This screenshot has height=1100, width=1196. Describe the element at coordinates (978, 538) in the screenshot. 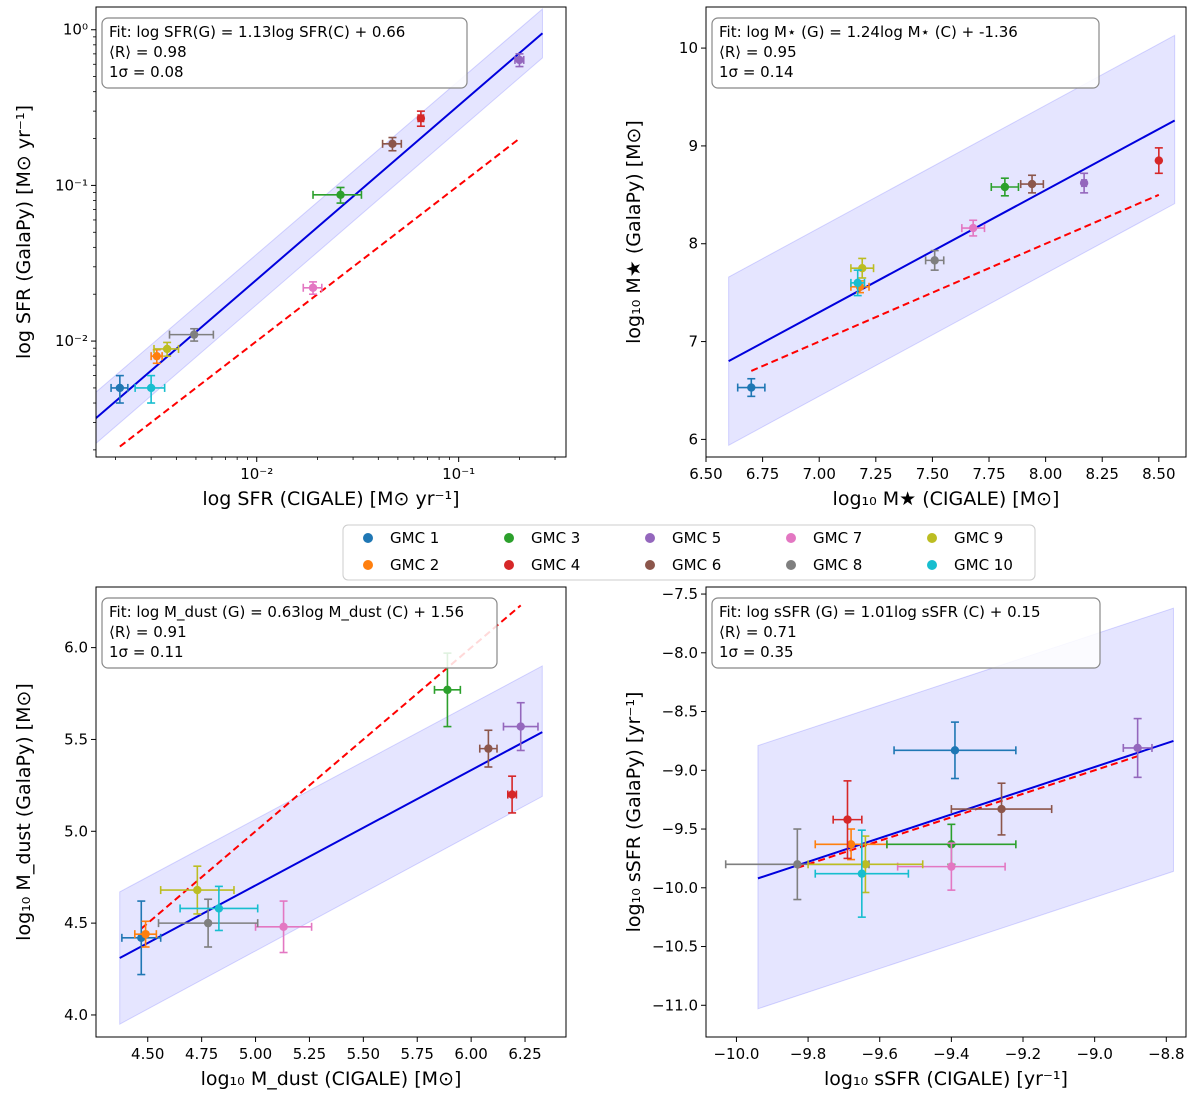

I see `legend-label: GMC 9` at that location.